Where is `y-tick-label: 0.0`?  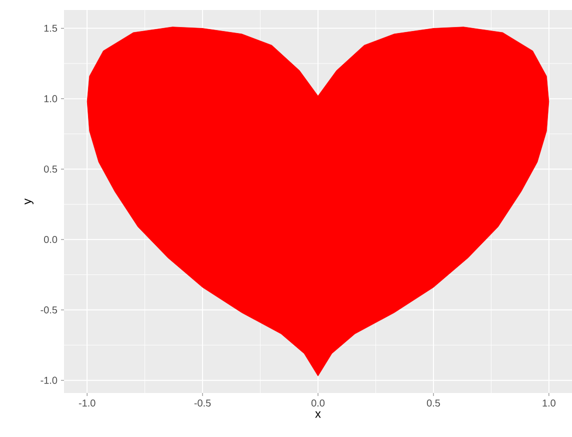
y-tick-label: 0.0 is located at coordinates (51, 240).